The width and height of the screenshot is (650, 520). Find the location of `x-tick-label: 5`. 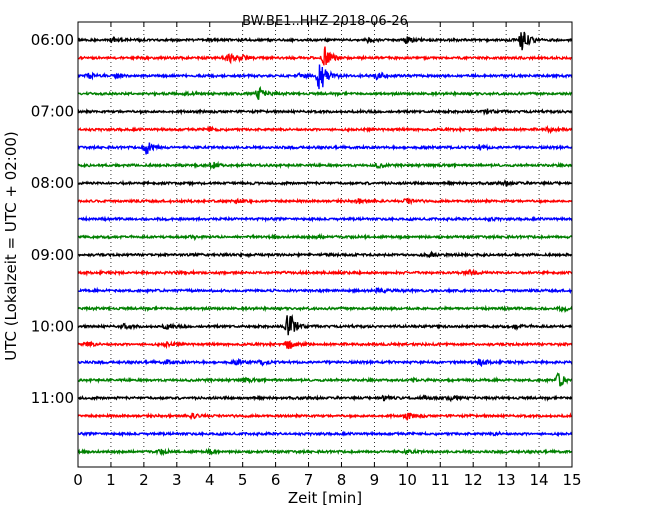

x-tick-label: 5 is located at coordinates (243, 480).